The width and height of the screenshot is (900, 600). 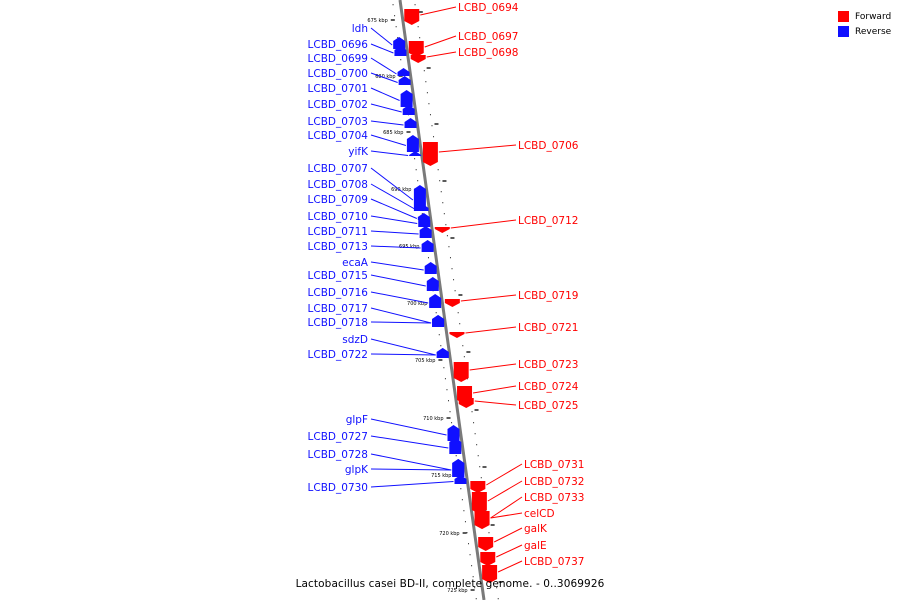 I want to click on gene-label: LCBD_0713, so click(x=338, y=247).